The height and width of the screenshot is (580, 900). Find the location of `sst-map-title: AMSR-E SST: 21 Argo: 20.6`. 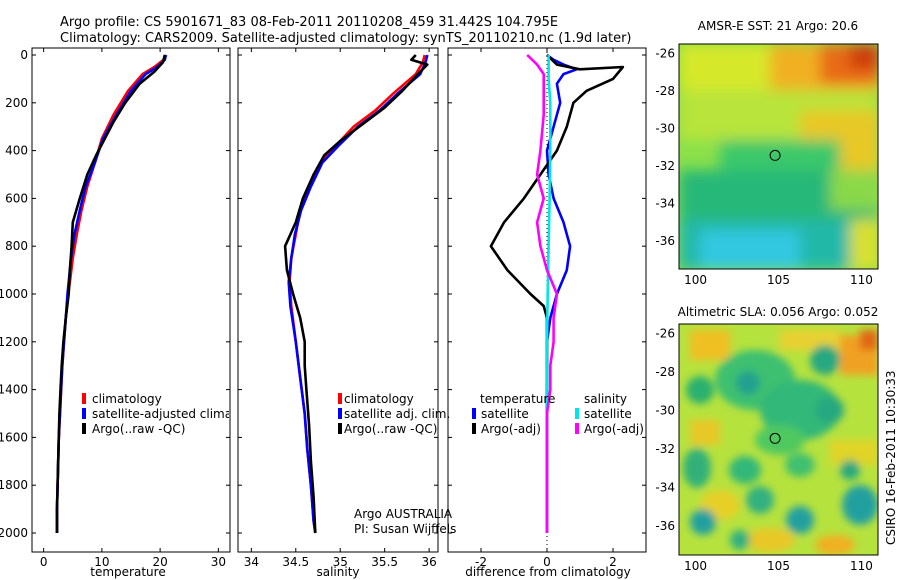

sst-map-title: AMSR-E SST: 21 Argo: 20.6 is located at coordinates (778, 26).